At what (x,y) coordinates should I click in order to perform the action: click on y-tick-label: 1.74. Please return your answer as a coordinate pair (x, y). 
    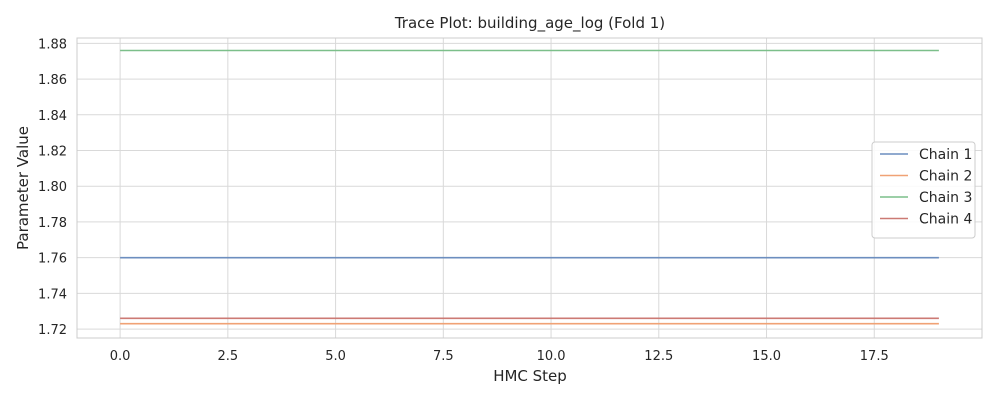
    Looking at the image, I should click on (52, 294).